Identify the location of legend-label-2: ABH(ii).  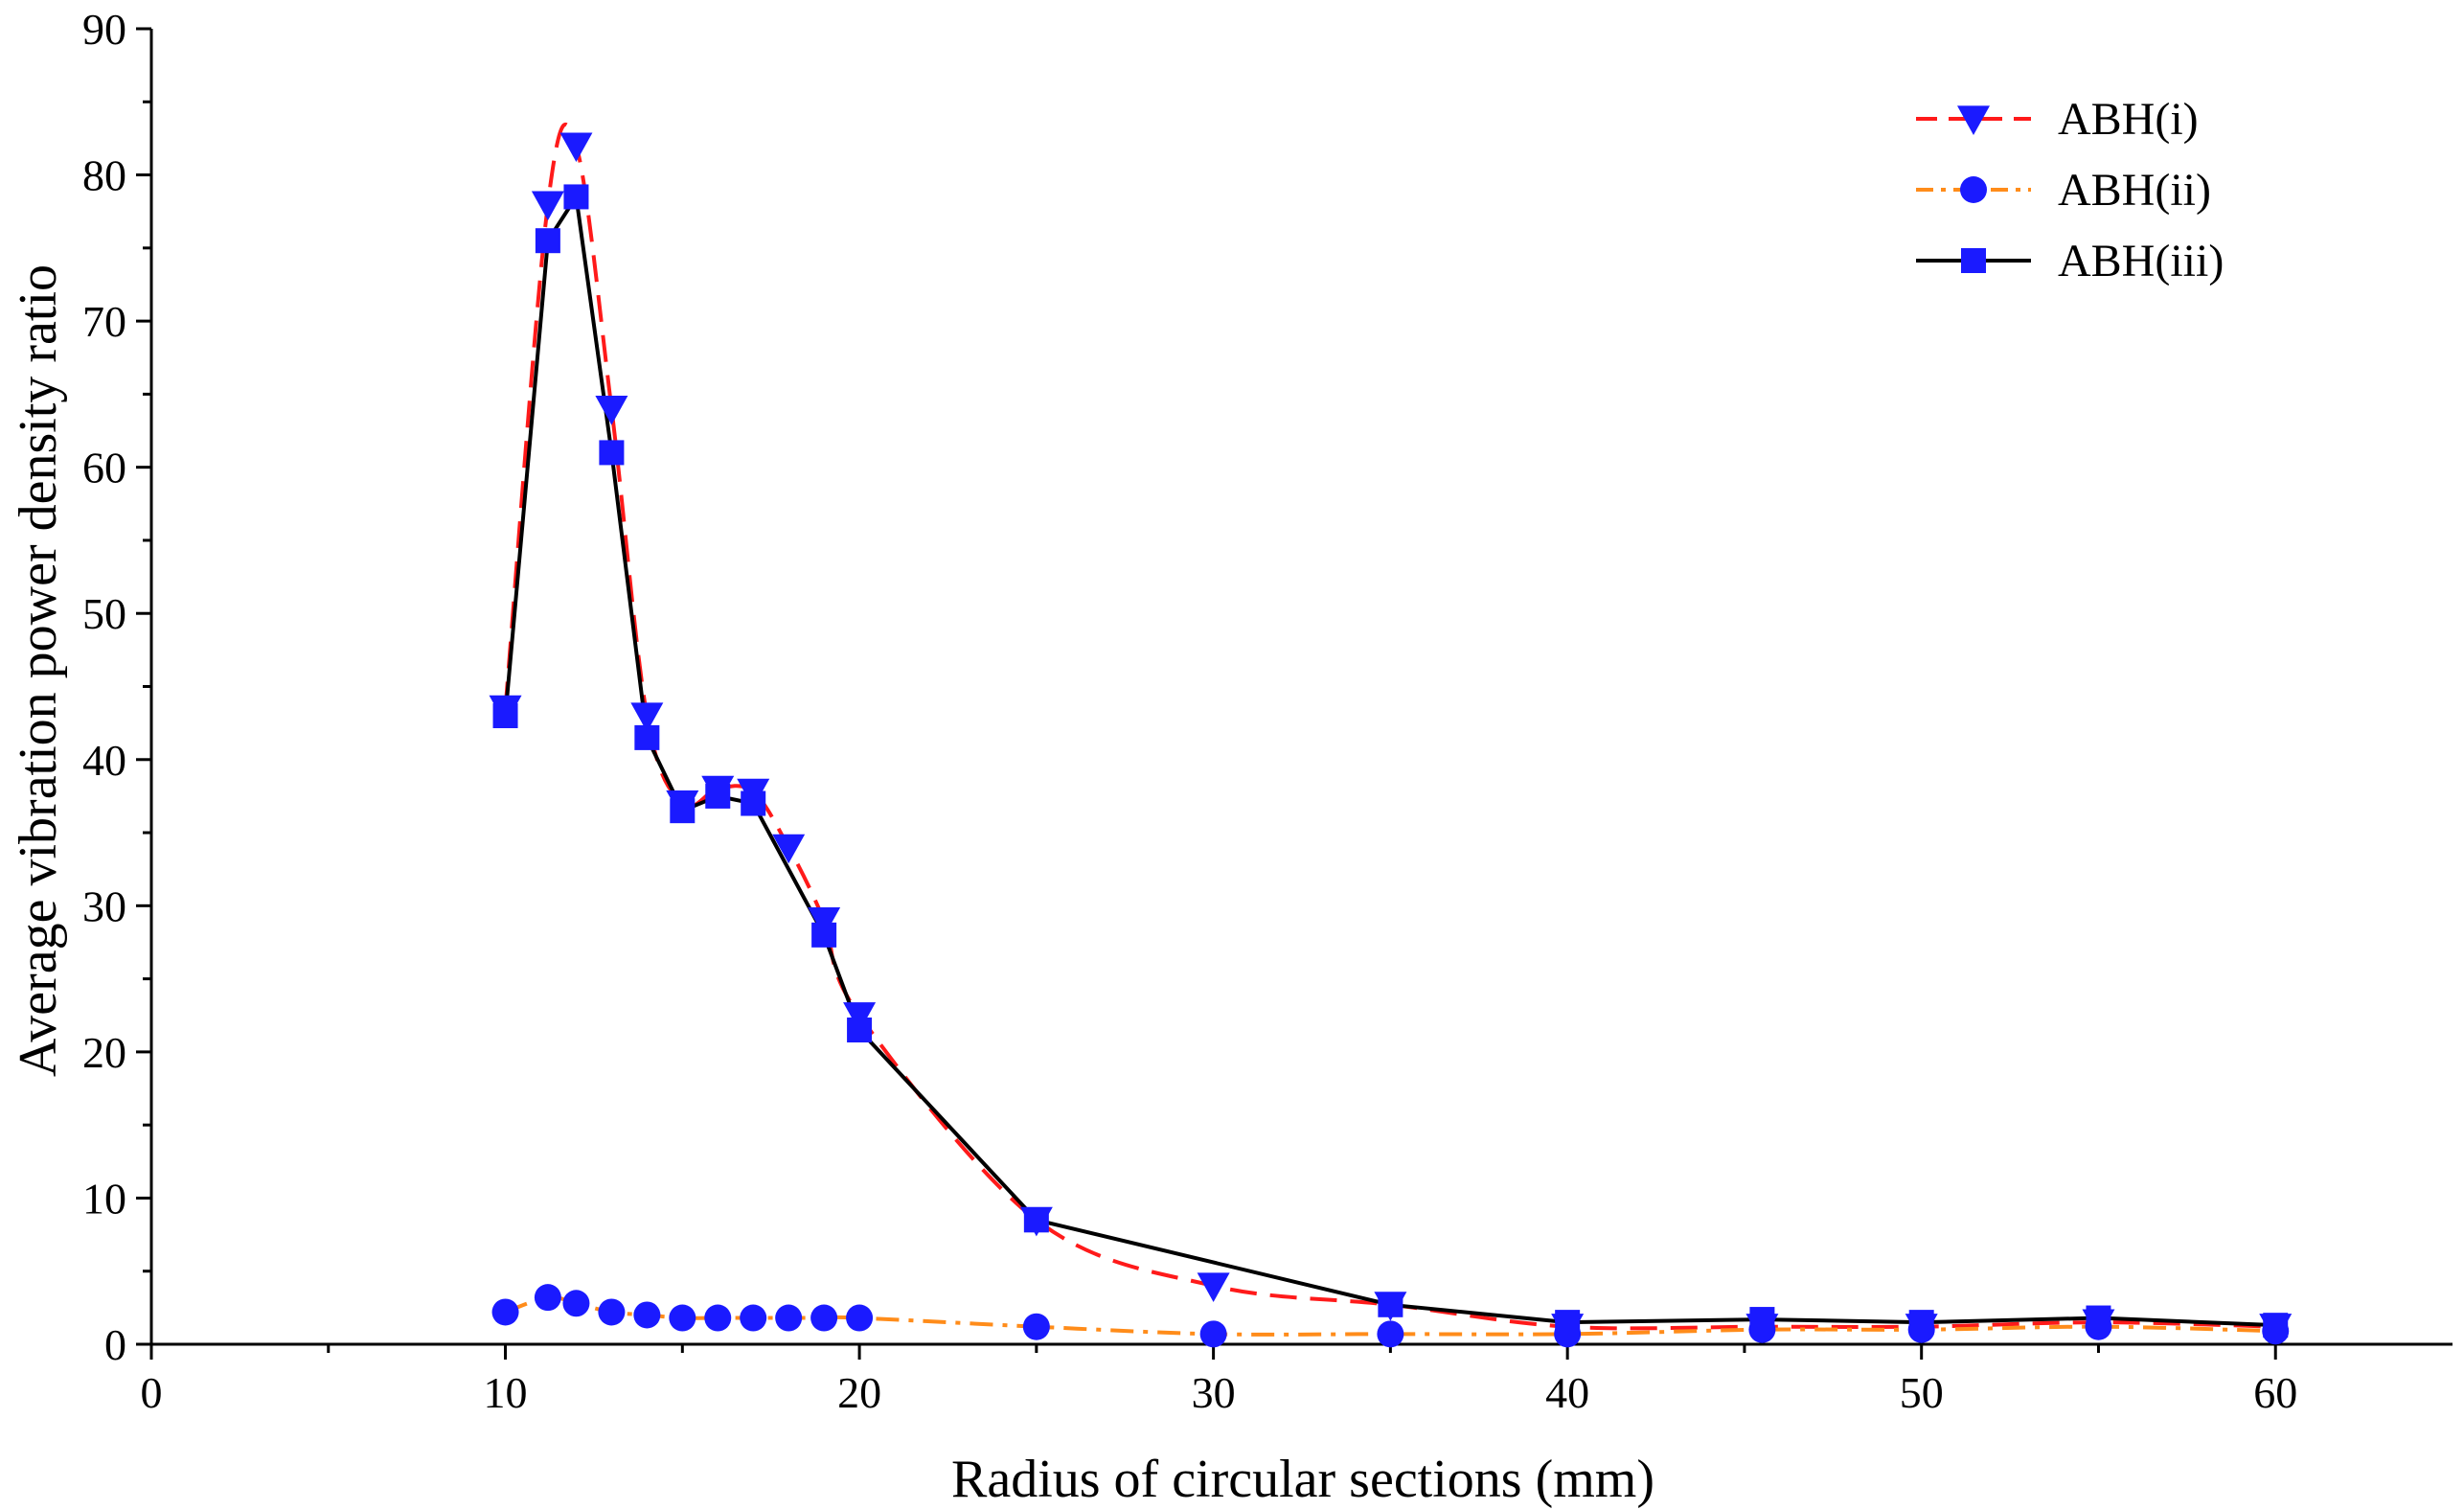
(2134, 190).